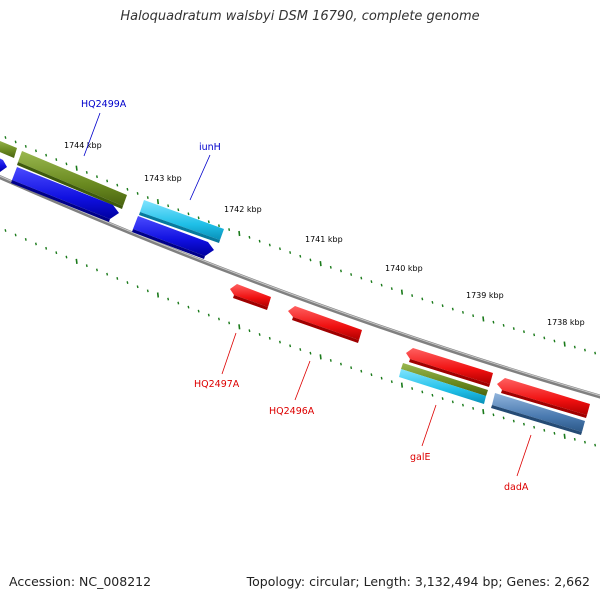 The width and height of the screenshot is (600, 600). What do you see at coordinates (229, 353) in the screenshot?
I see `pointer-hq2497a` at bounding box center [229, 353].